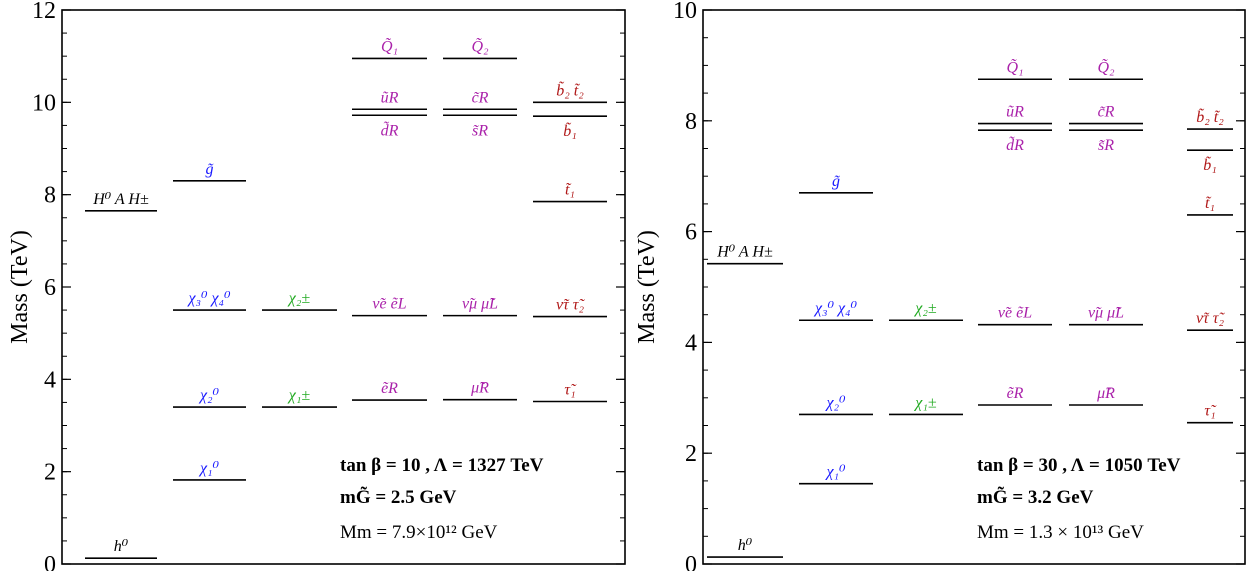  Describe the element at coordinates (44, 12) in the screenshot. I see `y-tick-label: 12` at that location.